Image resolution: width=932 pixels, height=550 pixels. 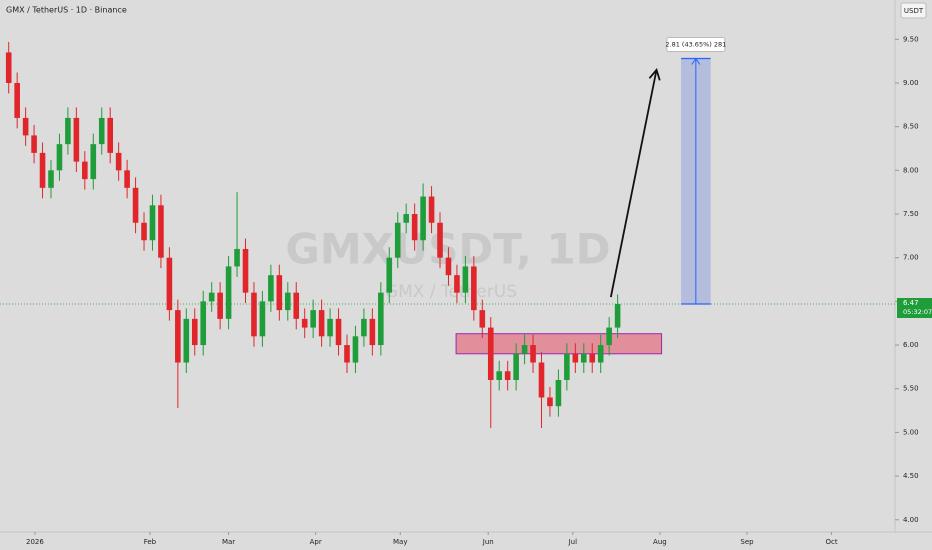 I want to click on last-price-box, so click(x=914, y=308).